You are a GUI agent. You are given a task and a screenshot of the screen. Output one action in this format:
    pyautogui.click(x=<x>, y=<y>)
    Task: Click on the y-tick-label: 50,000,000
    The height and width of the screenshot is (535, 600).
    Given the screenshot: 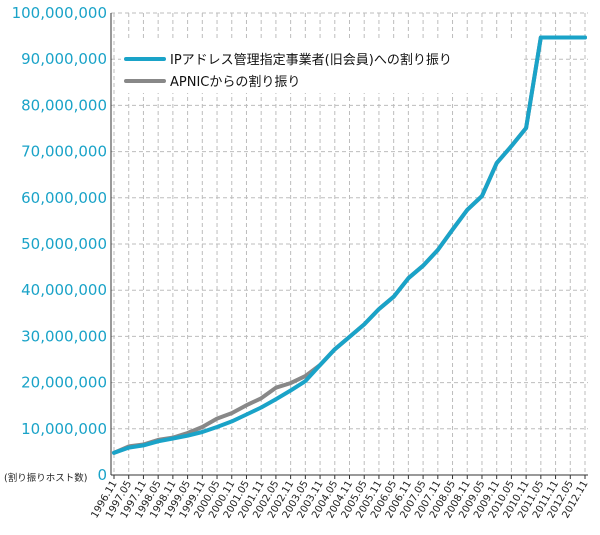 What is the action you would take?
    pyautogui.click(x=64, y=244)
    